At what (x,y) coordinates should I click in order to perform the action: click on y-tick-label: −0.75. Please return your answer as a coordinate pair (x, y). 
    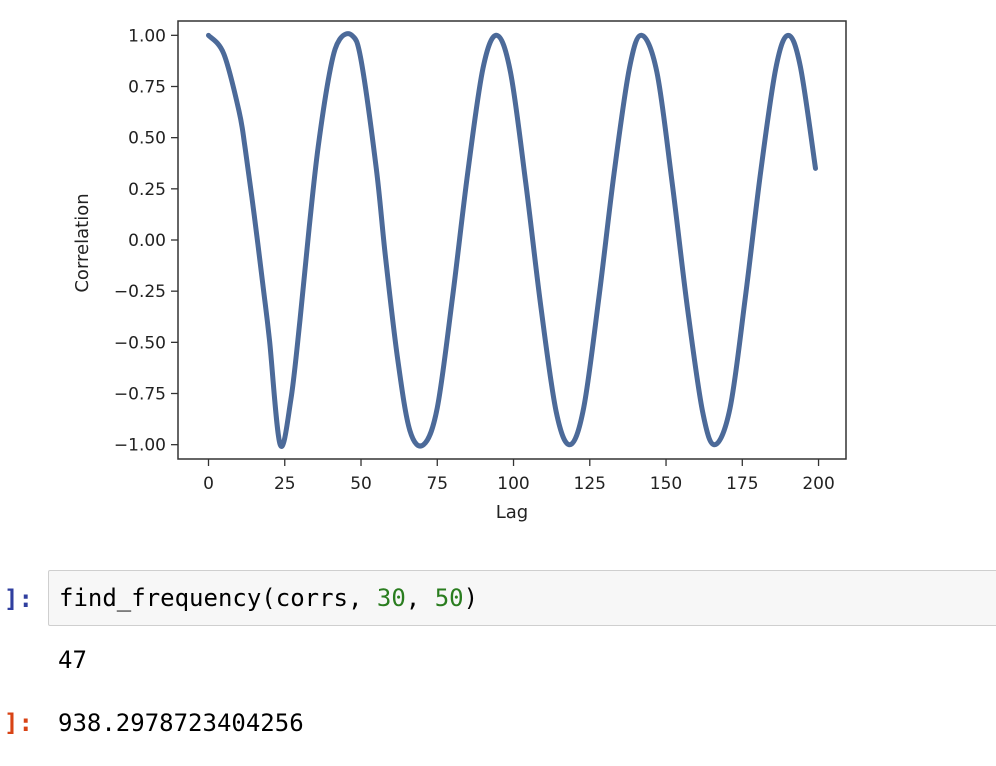
    Looking at the image, I should click on (140, 395).